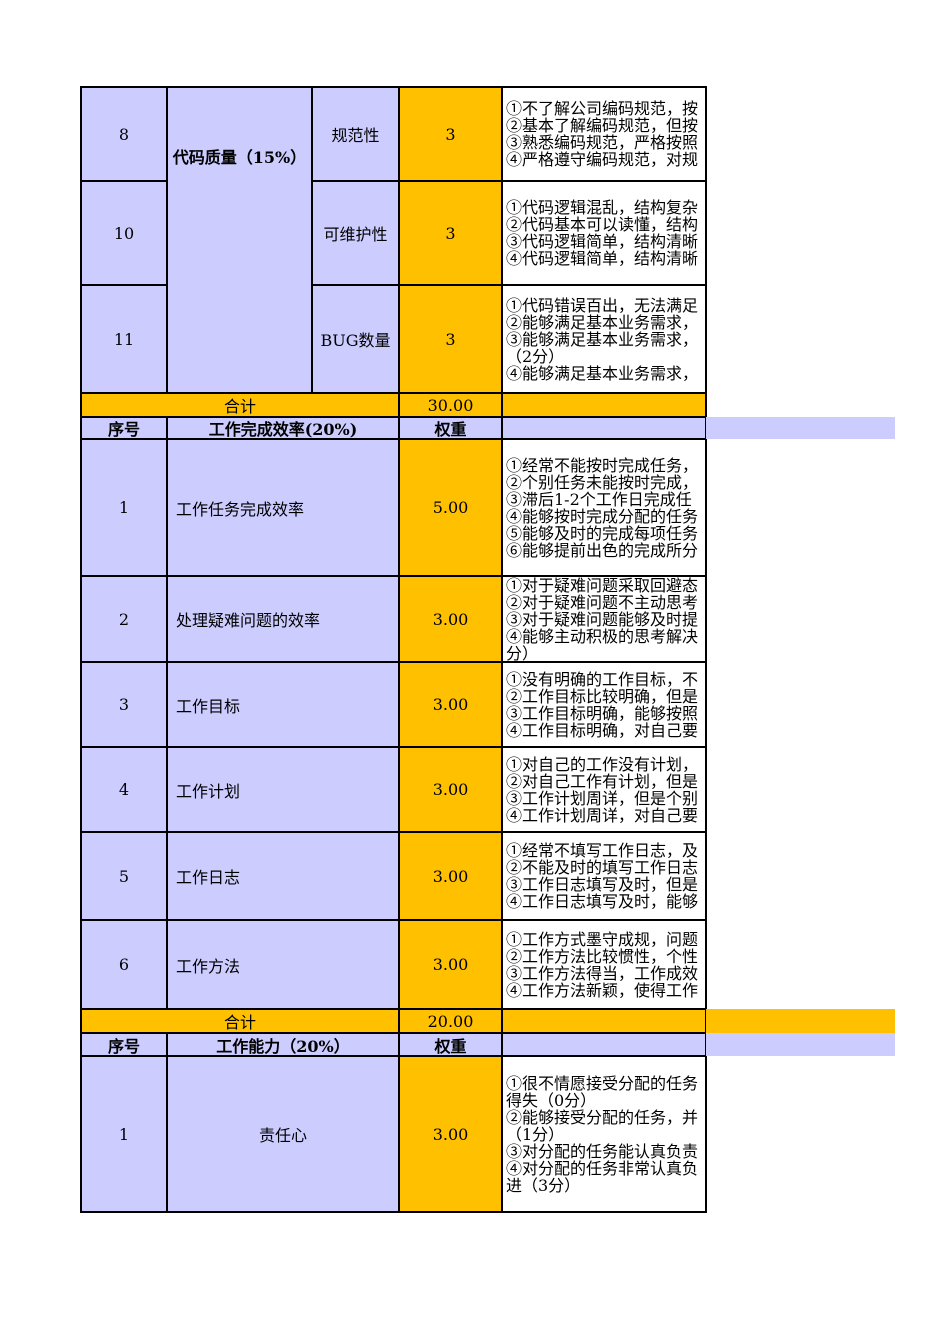 The height and width of the screenshot is (1344, 950). What do you see at coordinates (124, 789) in the screenshot?
I see `row-number-cell: 4` at bounding box center [124, 789].